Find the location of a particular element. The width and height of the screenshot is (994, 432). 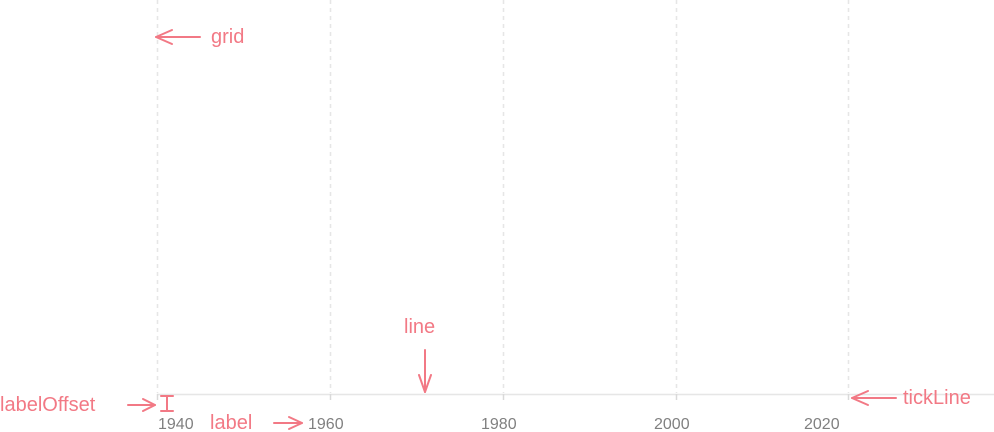

annotation-grid: grid is located at coordinates (227, 37).